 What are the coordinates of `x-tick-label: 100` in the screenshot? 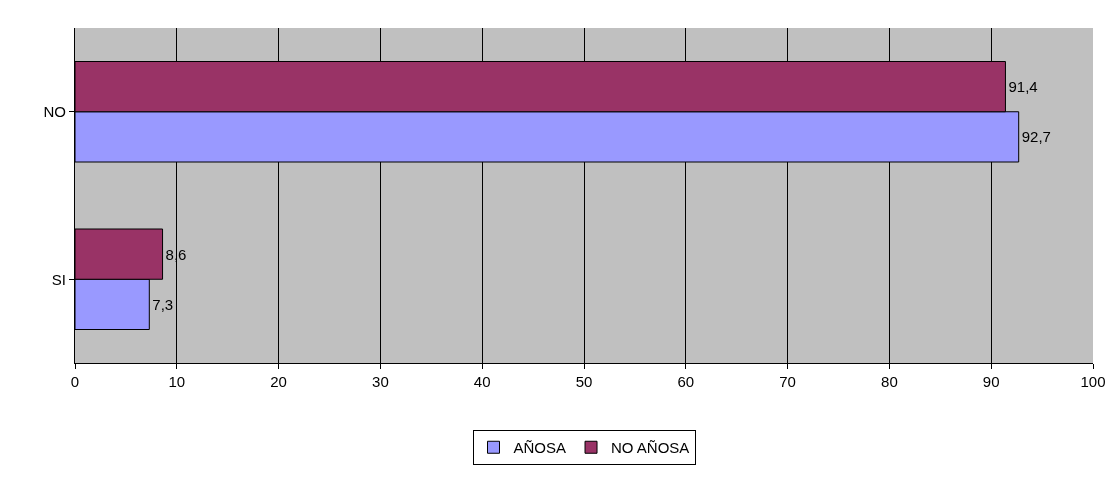 It's located at (1093, 381).